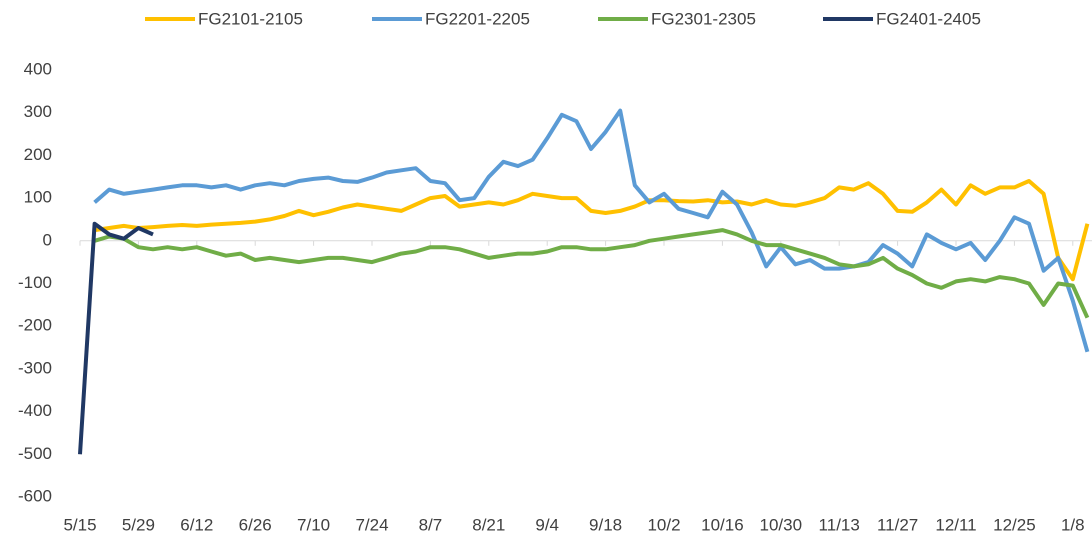  What do you see at coordinates (431, 524) in the screenshot?
I see `x-tick-label: 8/7` at bounding box center [431, 524].